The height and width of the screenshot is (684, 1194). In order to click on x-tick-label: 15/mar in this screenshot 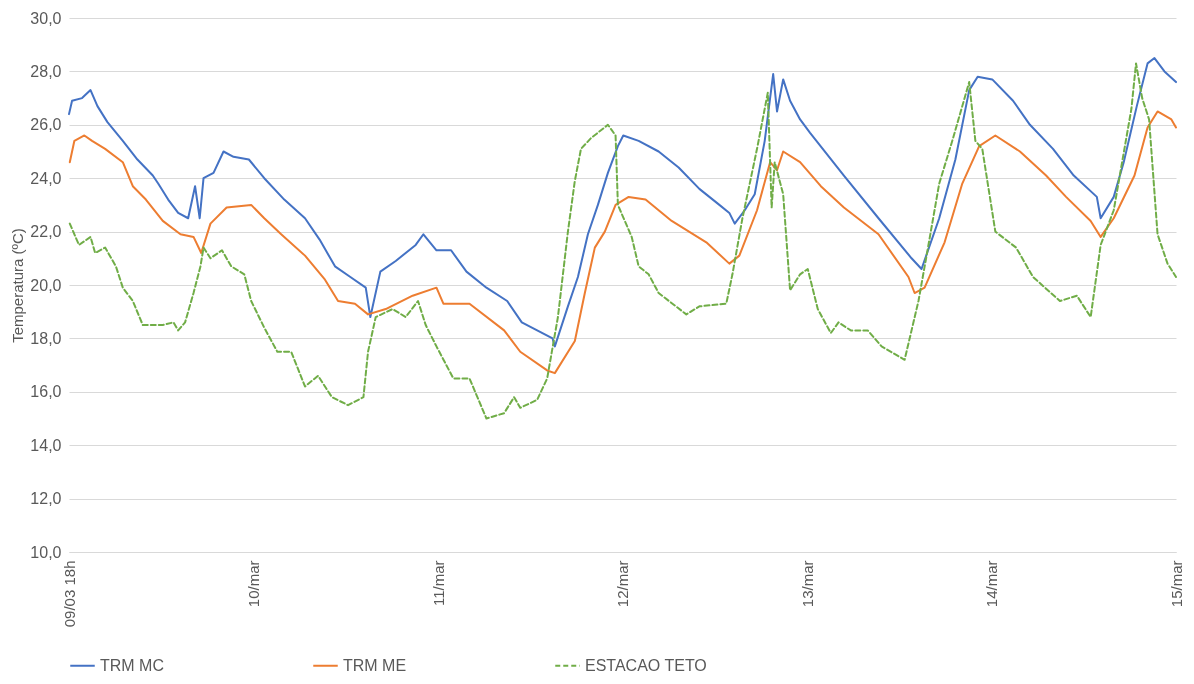, I will do `click(1176, 584)`.